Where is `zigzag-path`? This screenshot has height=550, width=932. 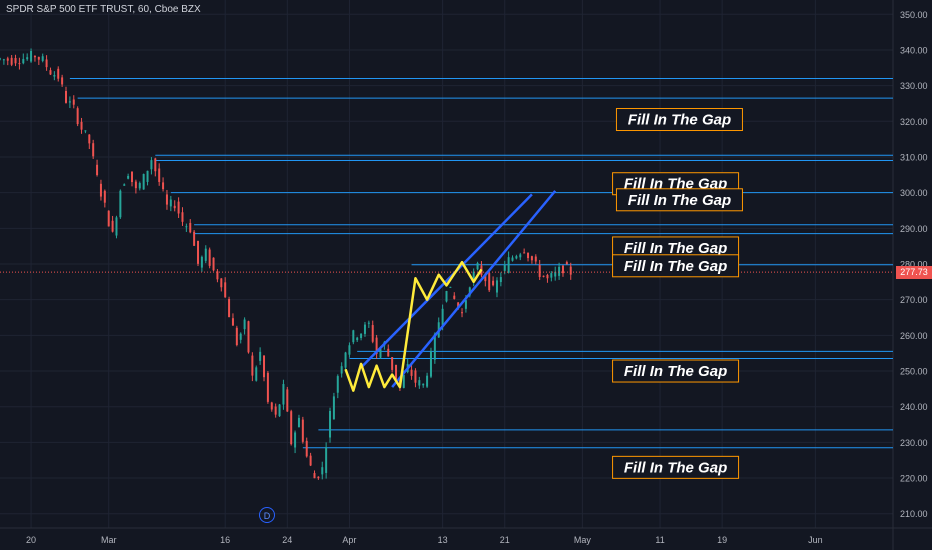
zigzag-path is located at coordinates (413, 326).